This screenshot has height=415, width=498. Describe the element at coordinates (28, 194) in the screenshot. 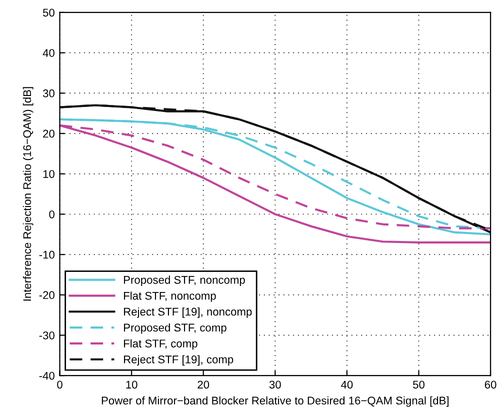

I see `y-axis-title: Interference Rejection Ratio (16−QAM) [dB]` at that location.